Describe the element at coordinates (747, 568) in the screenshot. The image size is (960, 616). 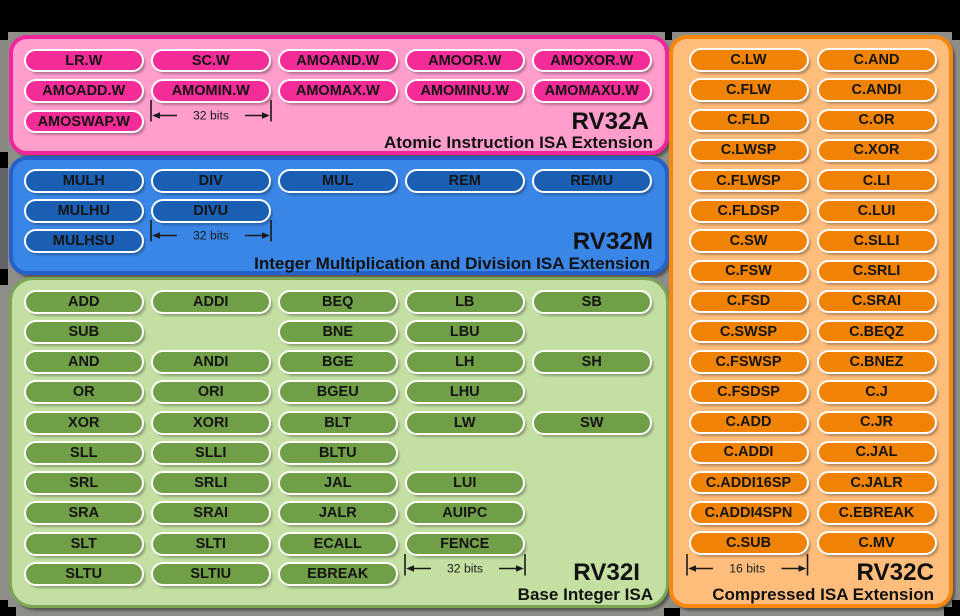
I see `svg-text: 16 bits` at that location.